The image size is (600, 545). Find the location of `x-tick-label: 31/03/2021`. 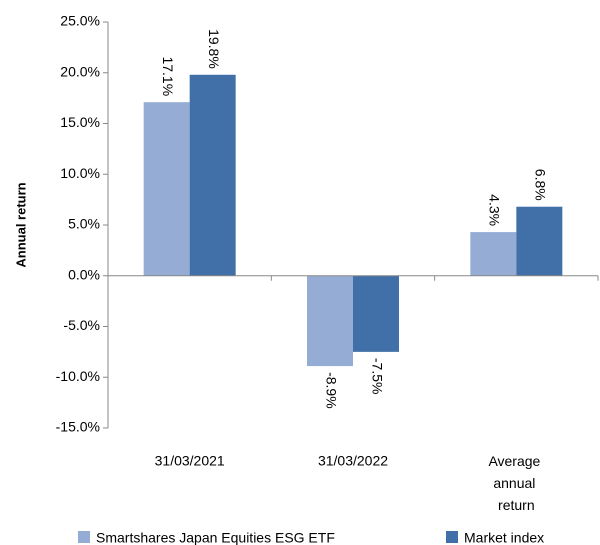

x-tick-label: 31/03/2021 is located at coordinates (190, 461).